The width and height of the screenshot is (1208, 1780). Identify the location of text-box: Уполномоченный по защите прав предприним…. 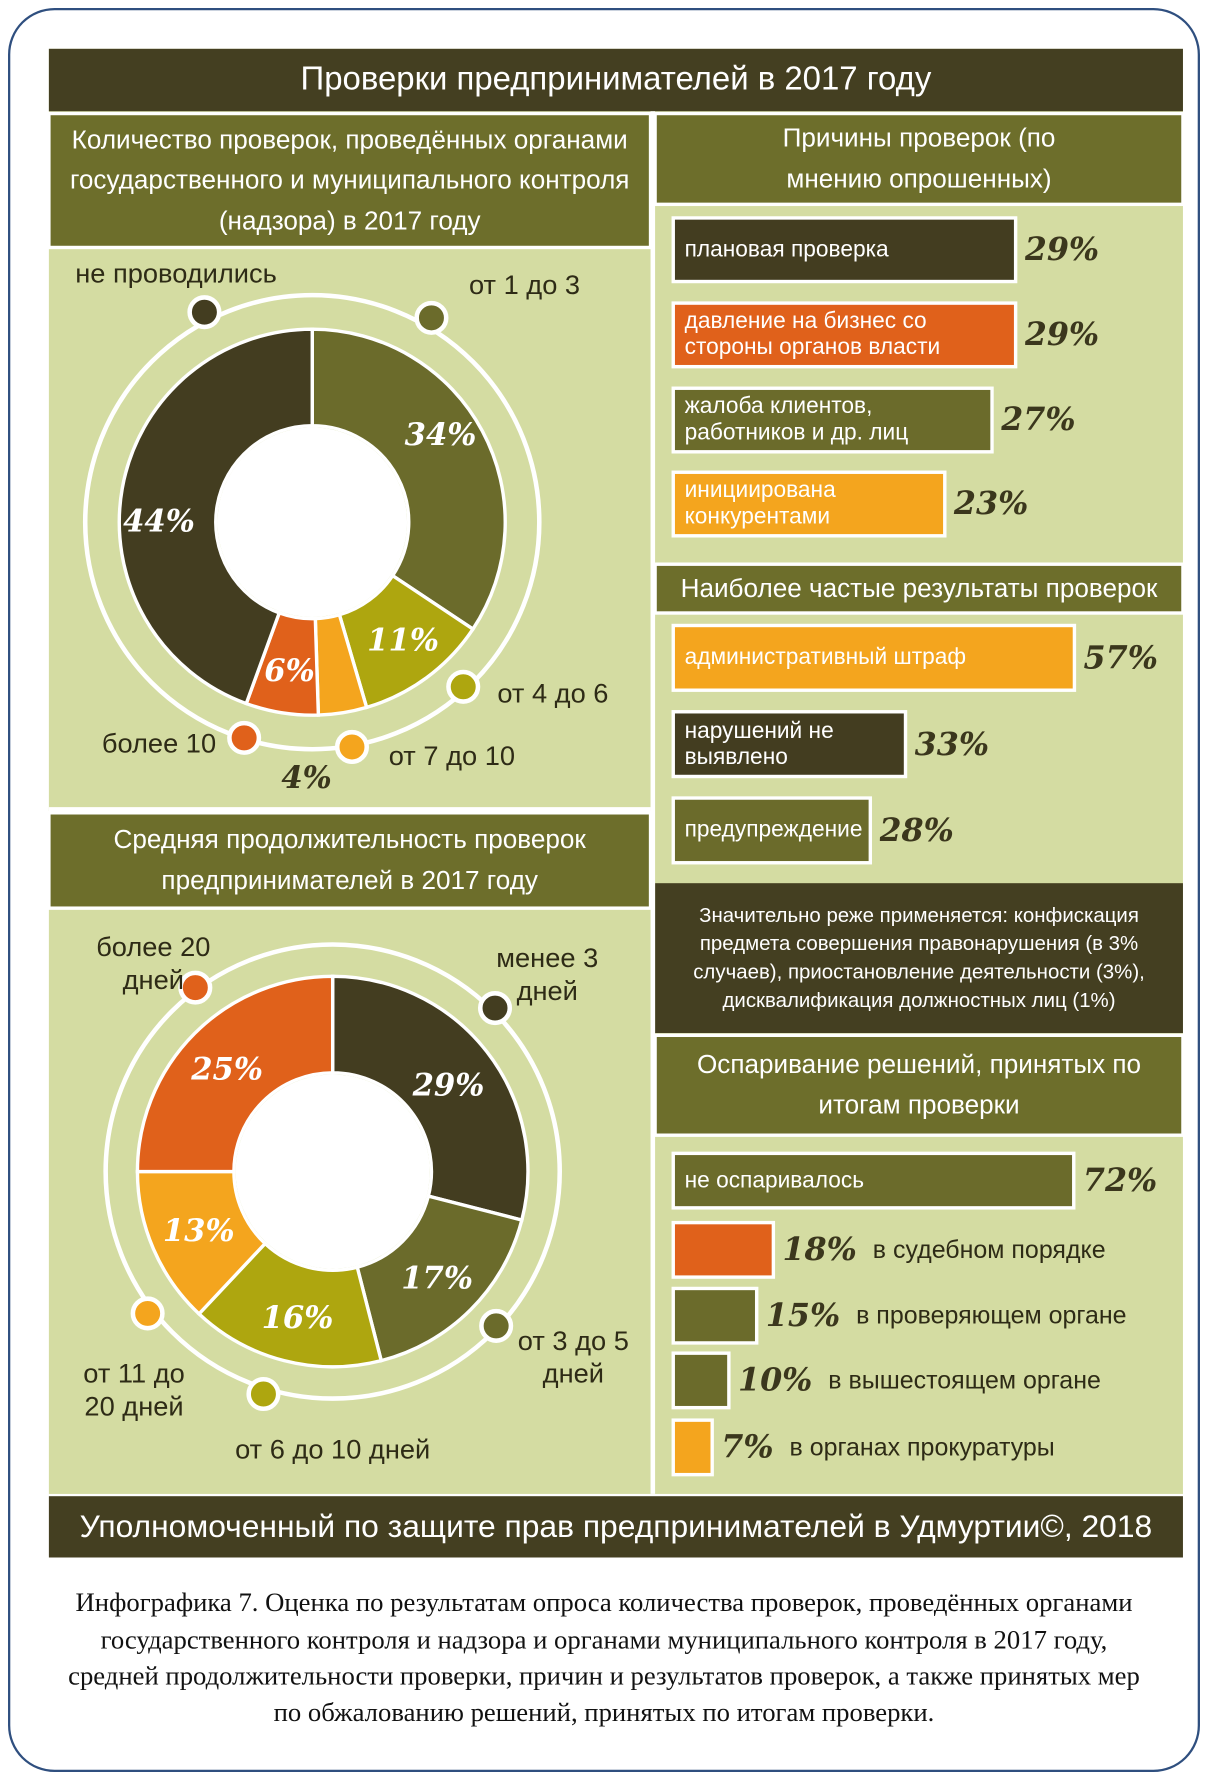
(616, 1526).